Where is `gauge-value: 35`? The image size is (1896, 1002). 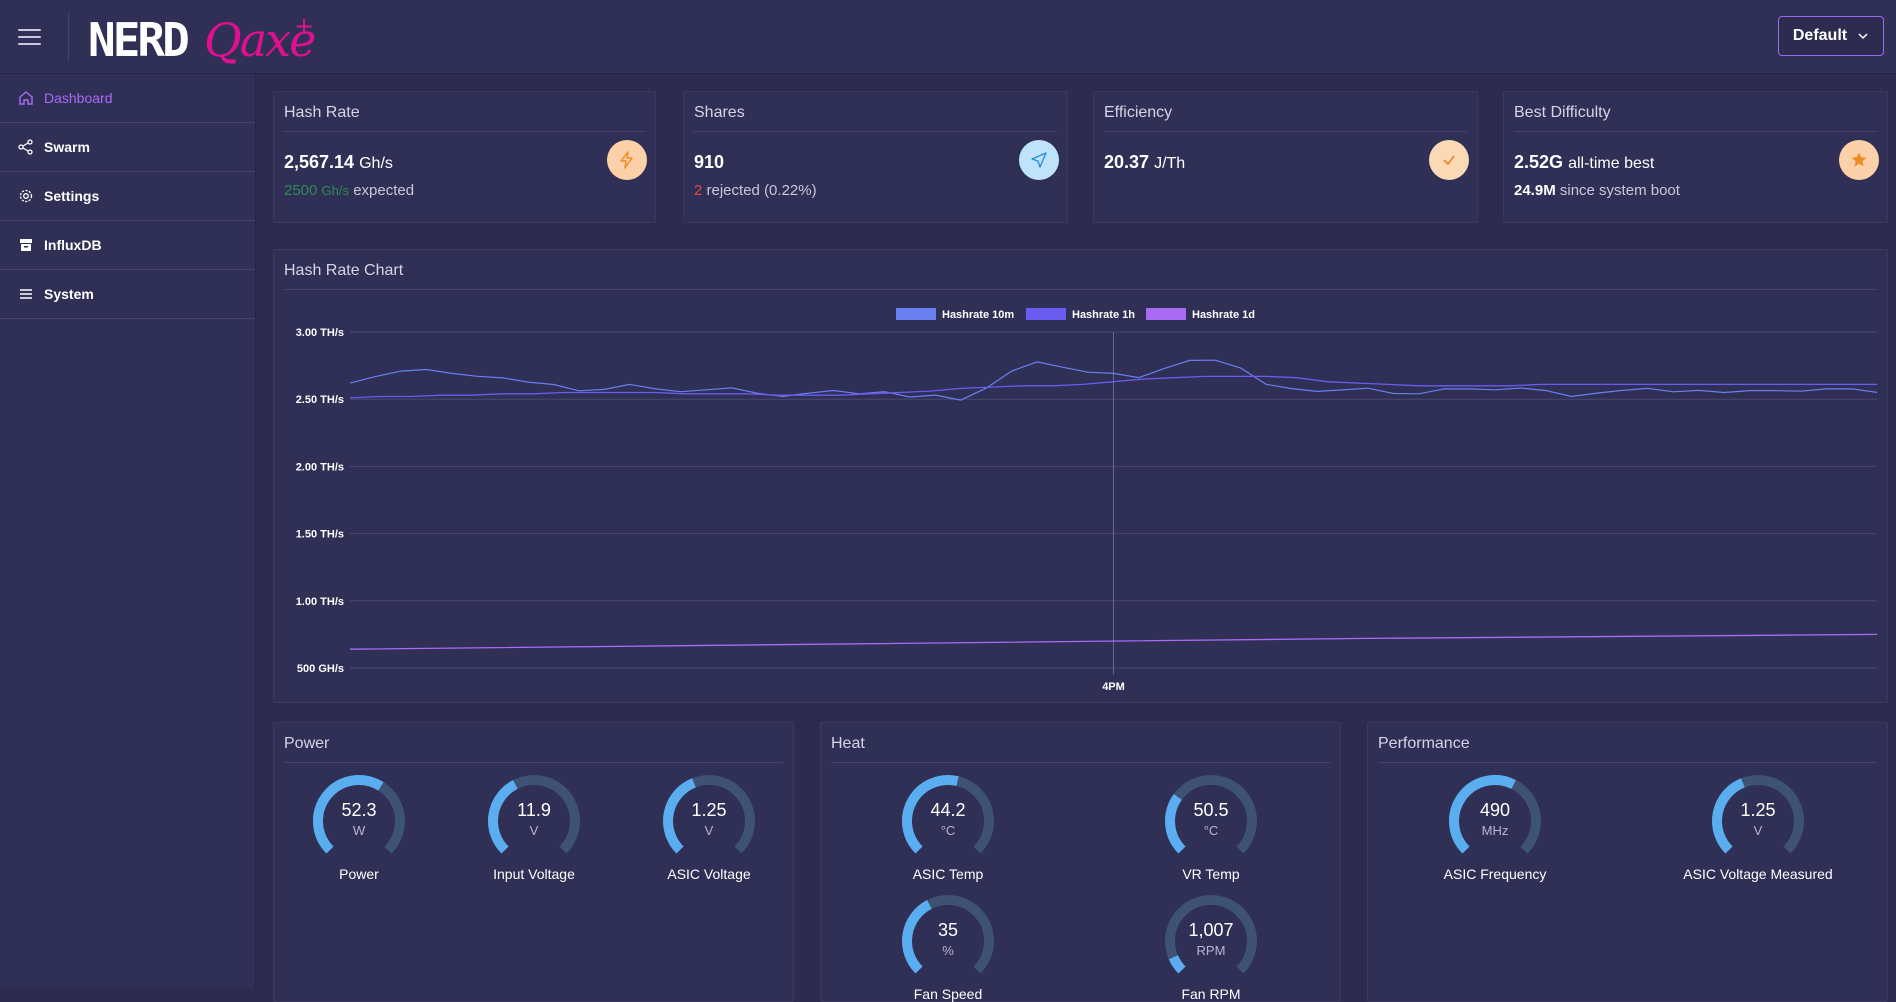
gauge-value: 35 is located at coordinates (948, 930).